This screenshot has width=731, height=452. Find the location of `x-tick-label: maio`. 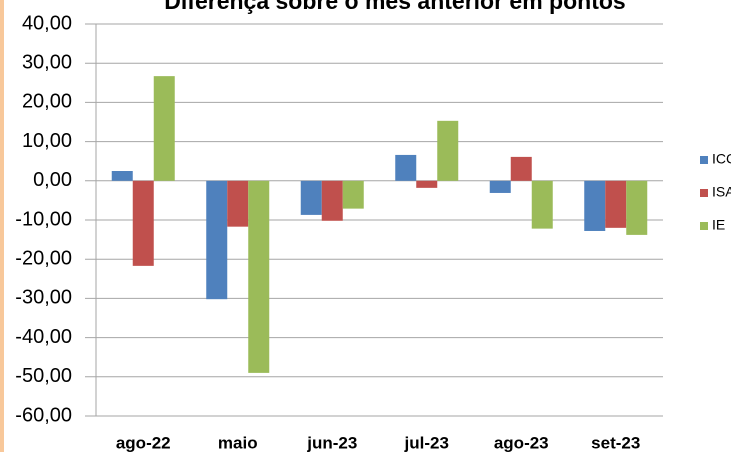

x-tick-label: maio is located at coordinates (238, 442).